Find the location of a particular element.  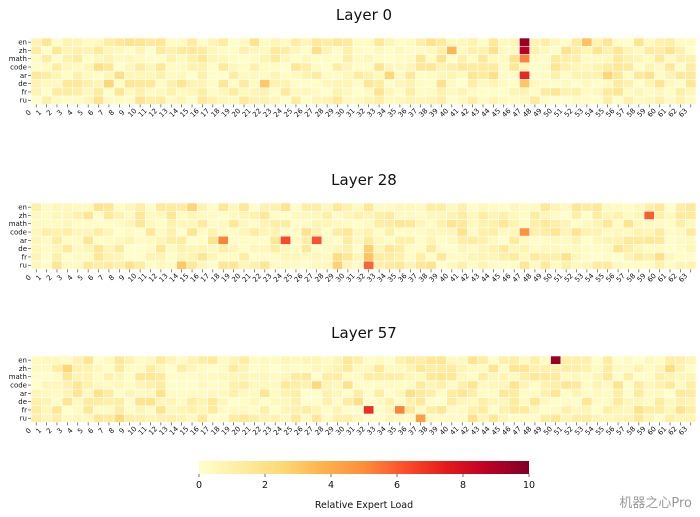

x-tick-label: 55 is located at coordinates (600, 431).